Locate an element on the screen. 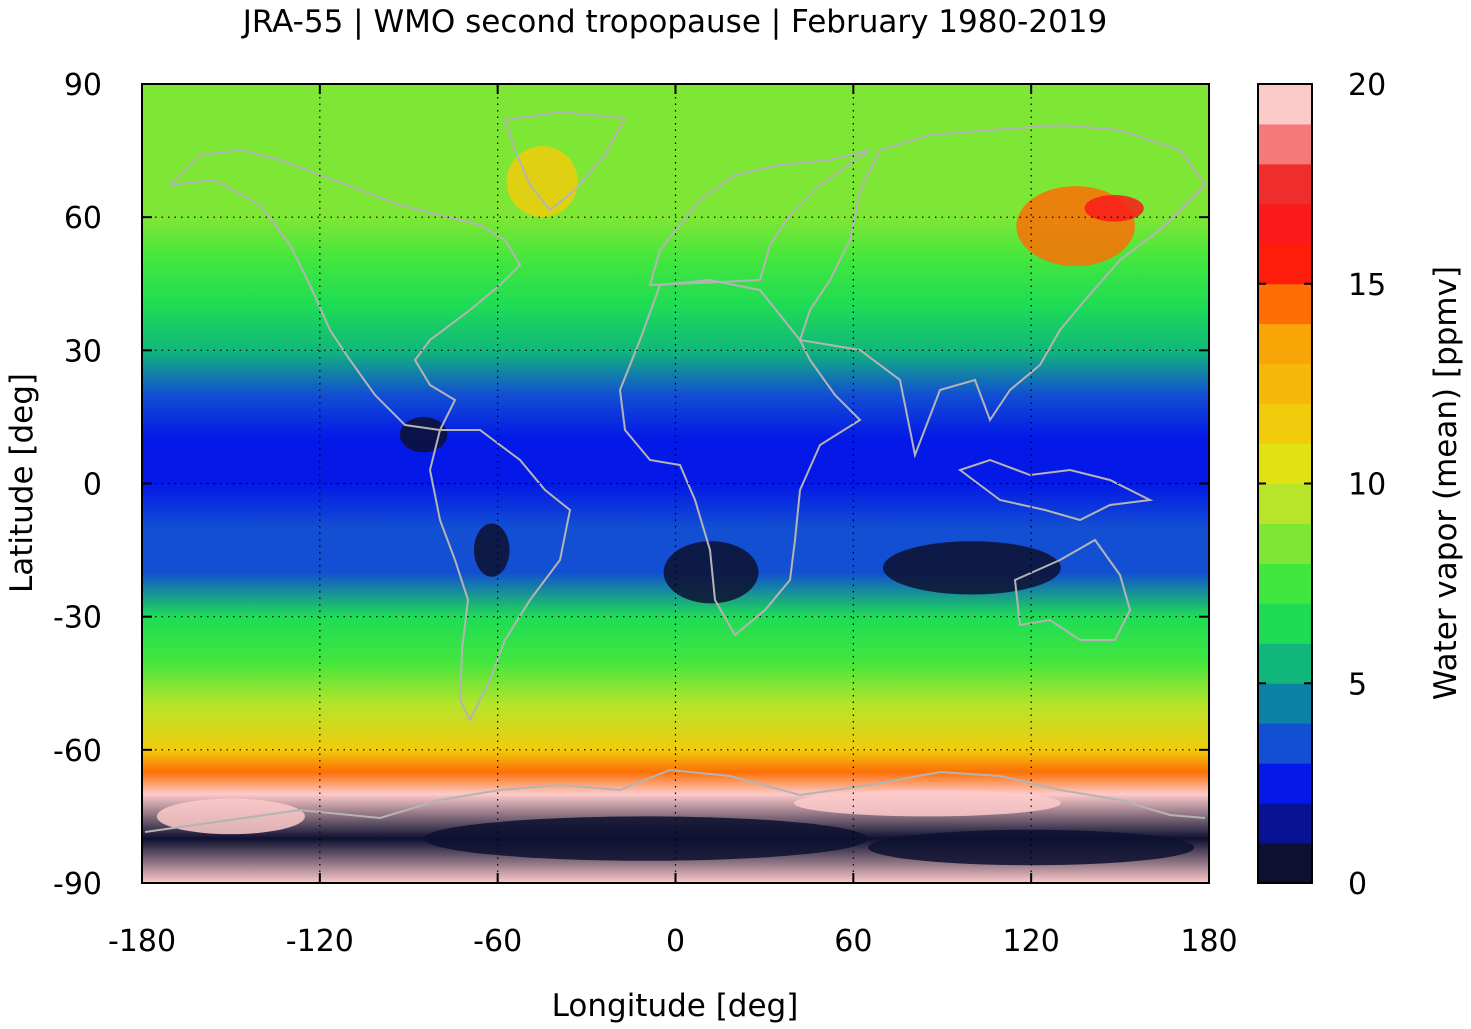 Image resolution: width=1471 pixels, height=1029 pixels. y-axis-tick-labels: 90 60 30 0 -30 -60 -90 is located at coordinates (77, 485).